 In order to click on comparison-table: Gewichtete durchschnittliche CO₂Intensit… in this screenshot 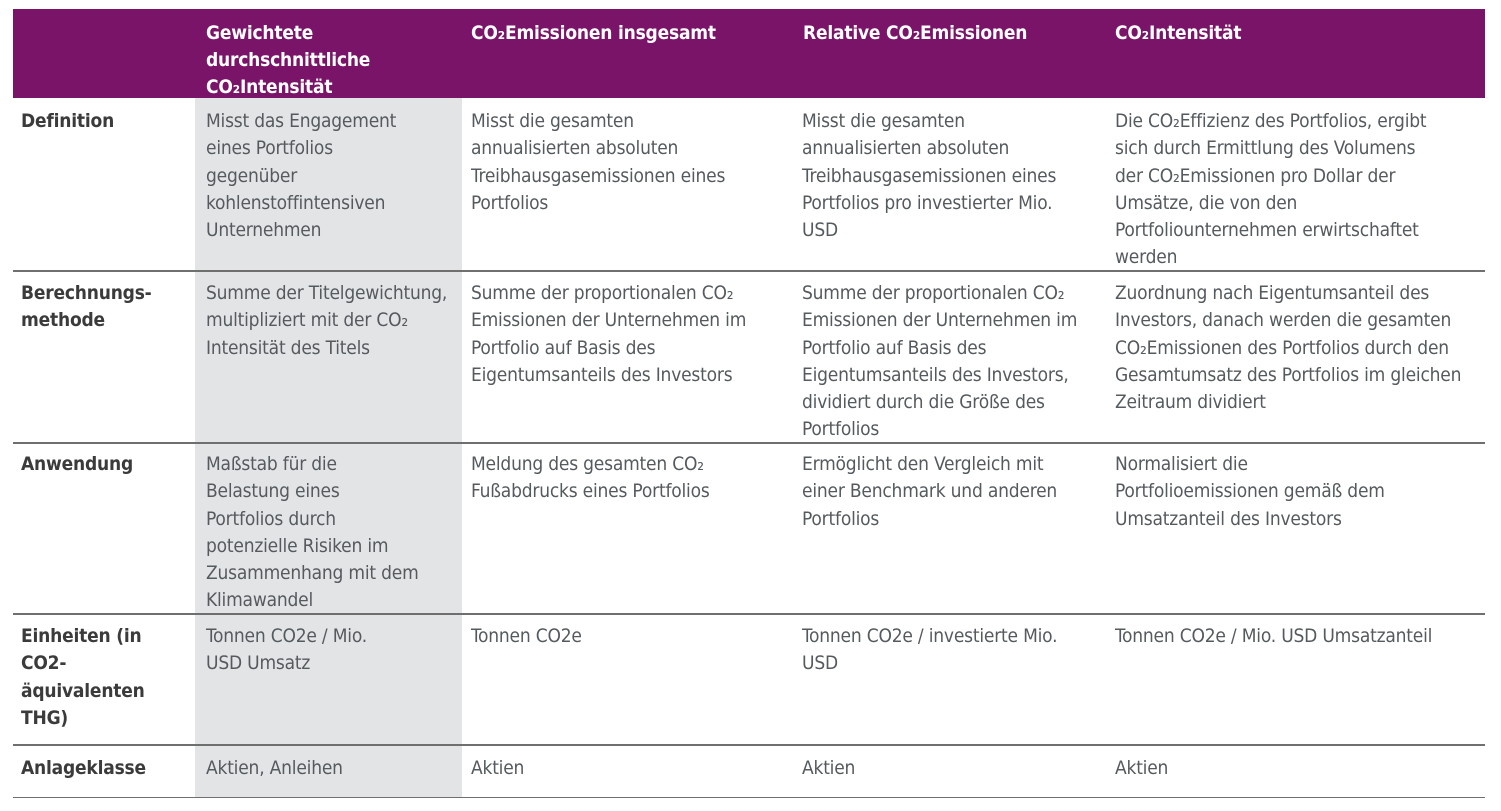, I will do `click(749, 53)`.